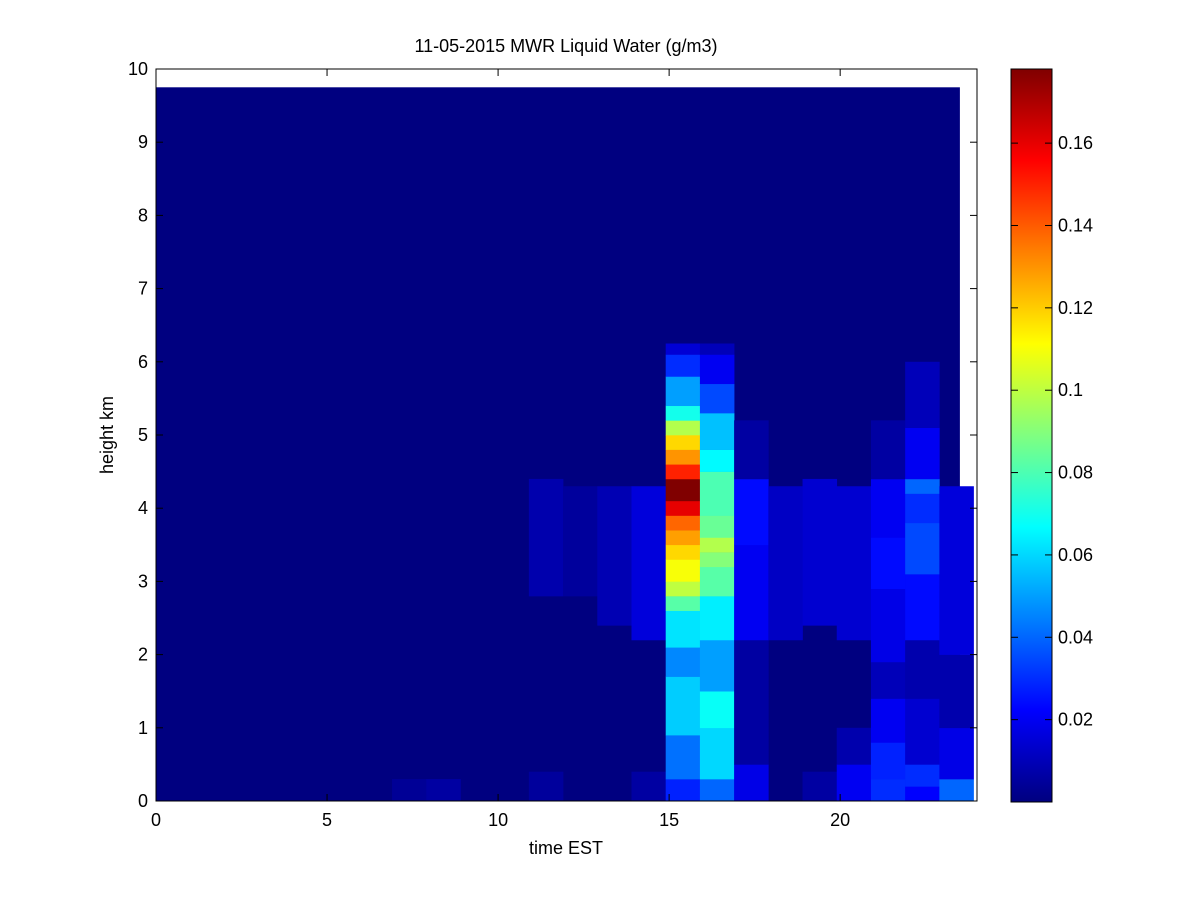 The width and height of the screenshot is (1200, 900). I want to click on colorbar-tick-label: 0.1, so click(1070, 390).